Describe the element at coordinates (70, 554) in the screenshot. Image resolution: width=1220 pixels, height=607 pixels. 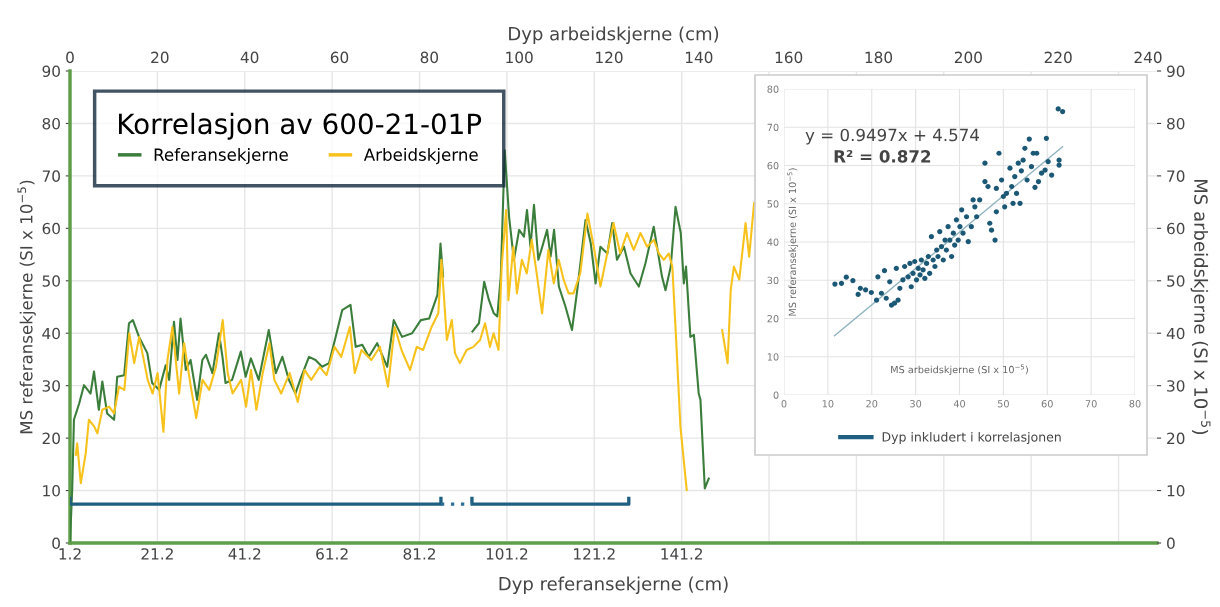
I see `x-tick-label: 1.2` at that location.